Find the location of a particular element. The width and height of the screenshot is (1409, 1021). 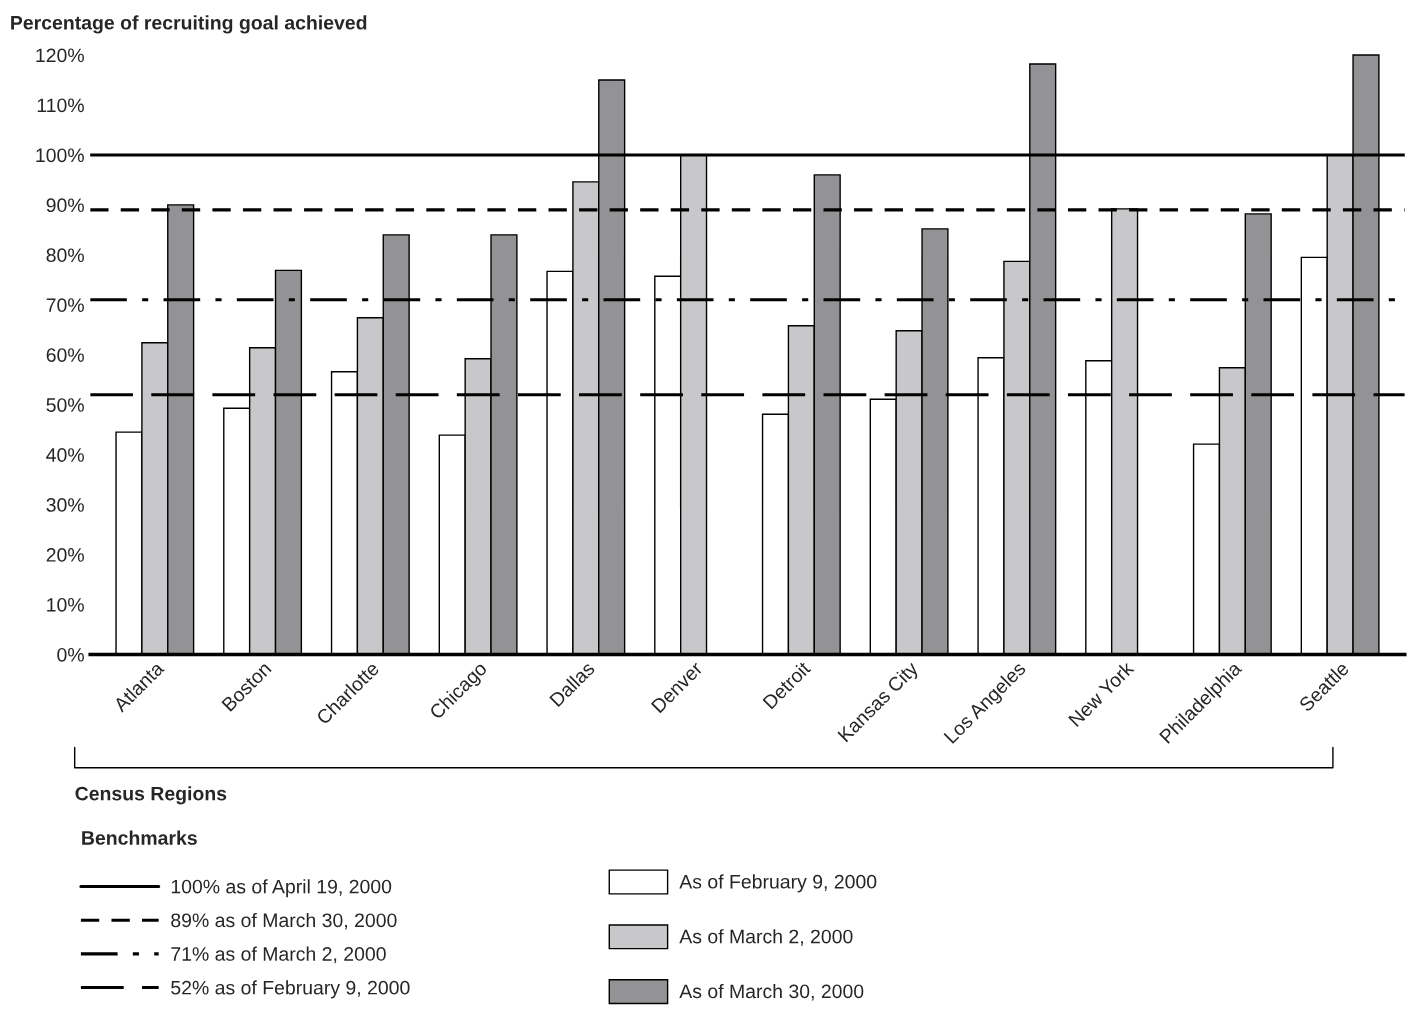

y-tick-label: 50% is located at coordinates (65, 405).